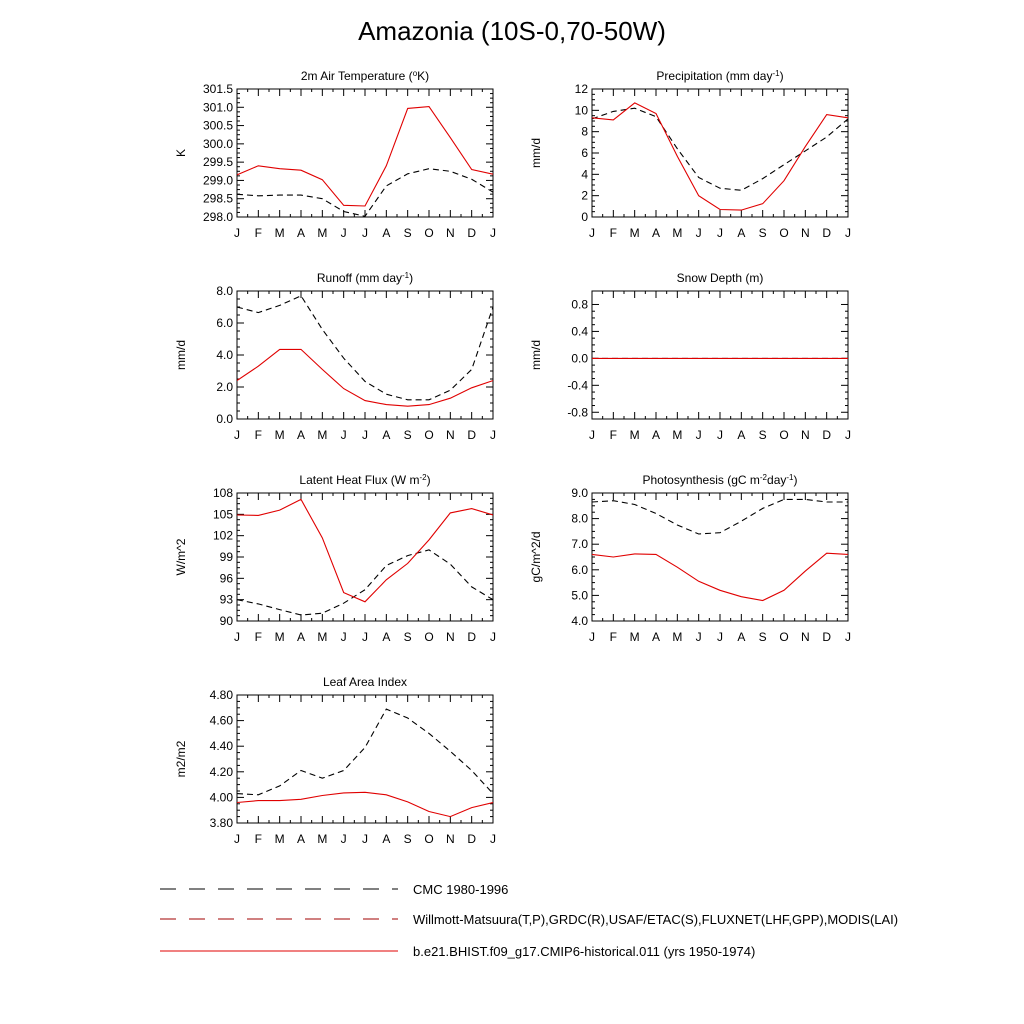  I want to click on panel-title-text: Leaf Area Index, so click(365, 682).